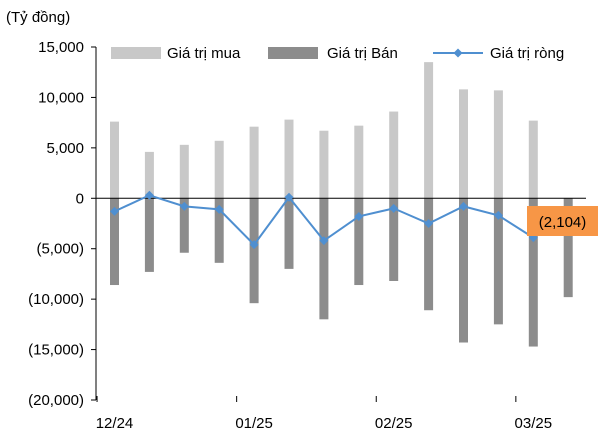 This screenshot has height=436, width=606. Describe the element at coordinates (56, 299) in the screenshot. I see `y-tick-label-5: (10,000)` at that location.